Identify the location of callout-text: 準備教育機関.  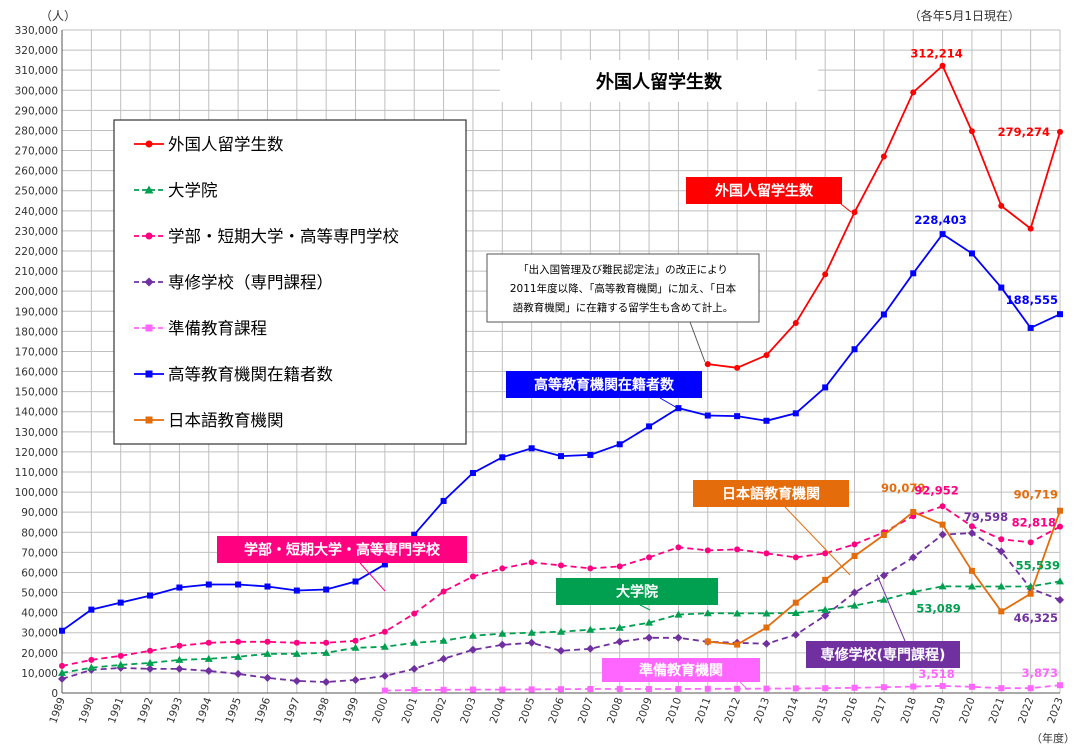
(681, 670).